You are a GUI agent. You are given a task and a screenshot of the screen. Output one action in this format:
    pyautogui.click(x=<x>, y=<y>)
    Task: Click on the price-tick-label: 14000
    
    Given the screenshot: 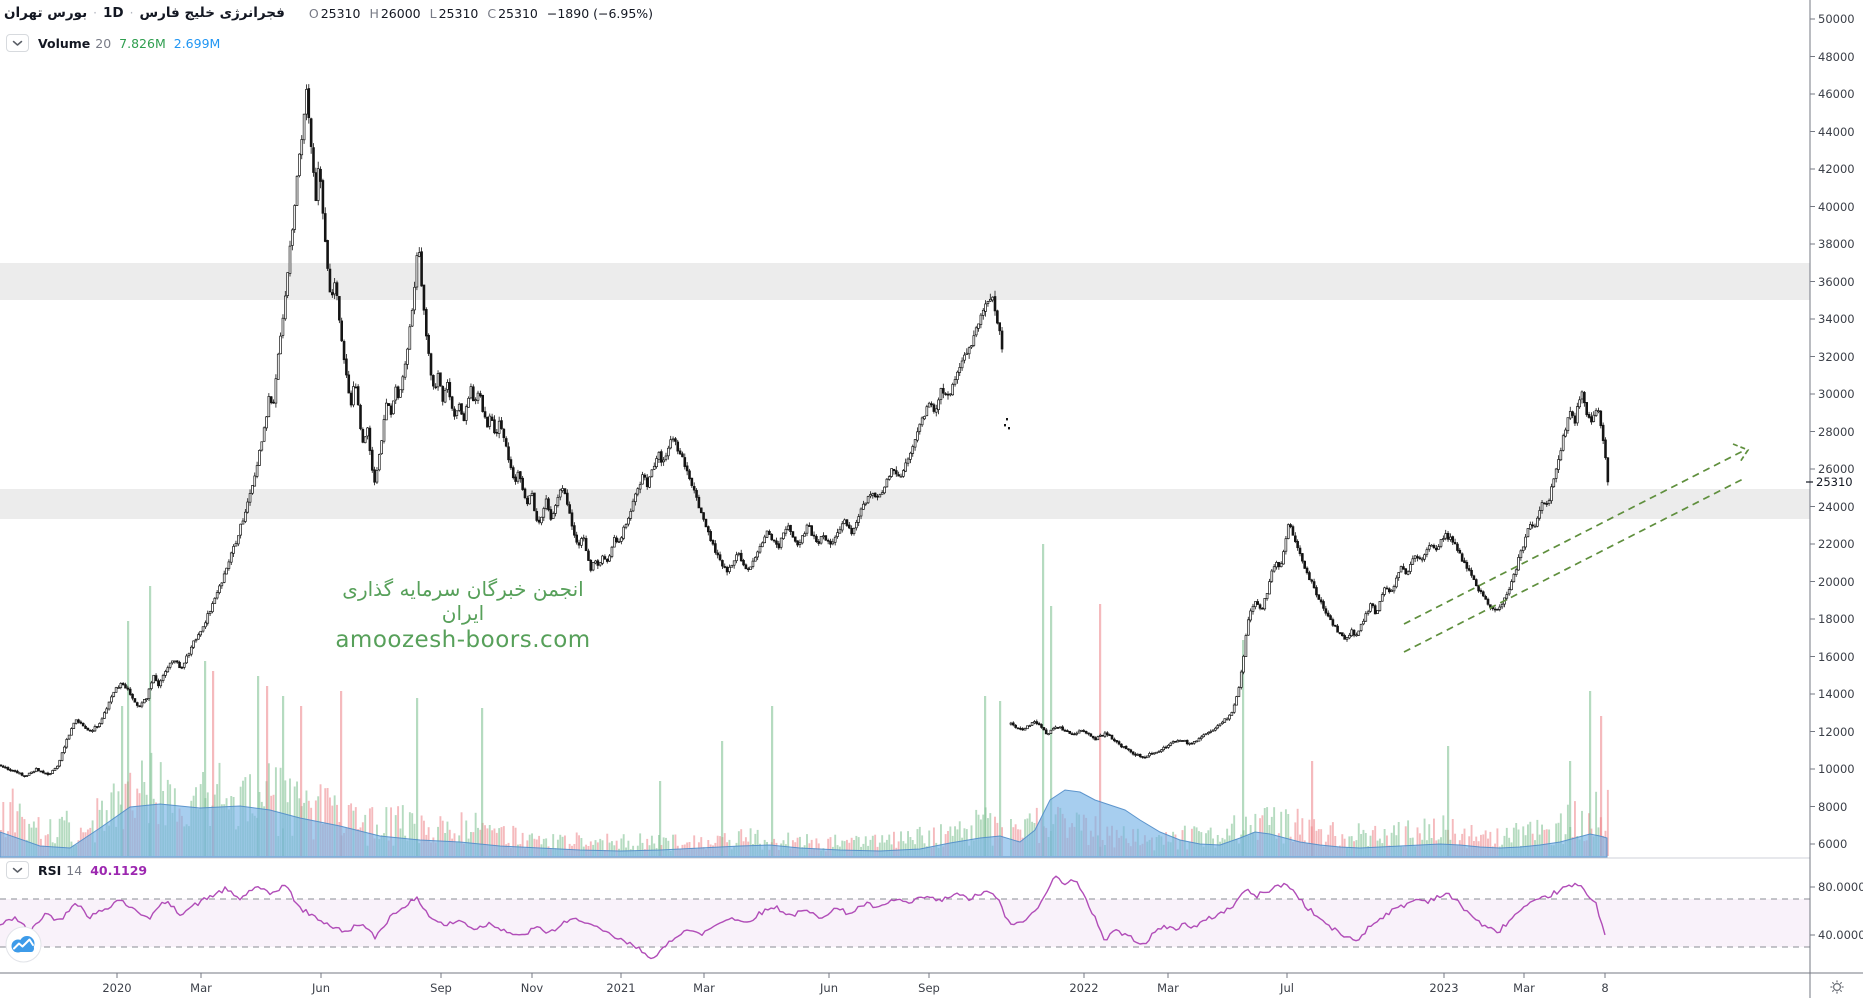 What is the action you would take?
    pyautogui.click(x=1836, y=694)
    